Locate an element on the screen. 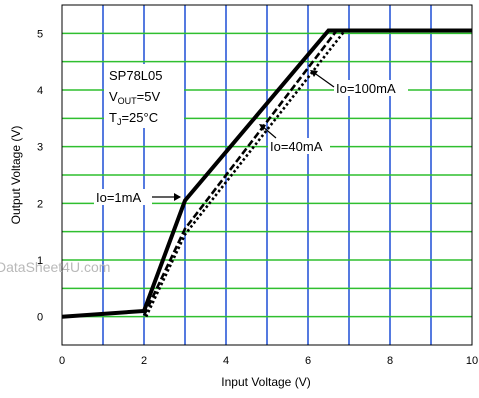 This screenshot has width=479, height=398. callout-io100: Io=100mA is located at coordinates (359, 83).